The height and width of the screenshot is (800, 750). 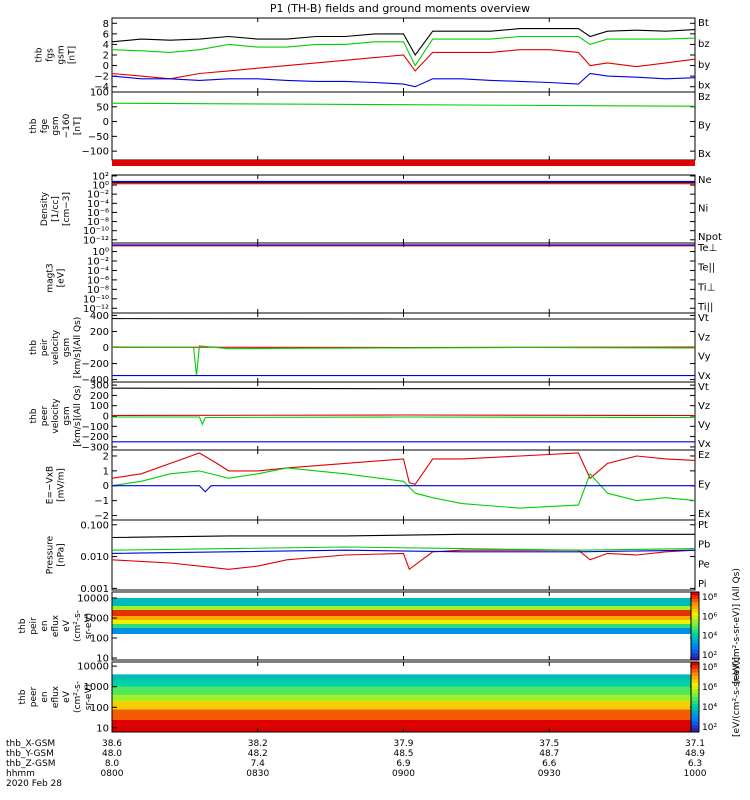 What do you see at coordinates (403, 468) in the screenshot?
I see `series-ez-line` at bounding box center [403, 468].